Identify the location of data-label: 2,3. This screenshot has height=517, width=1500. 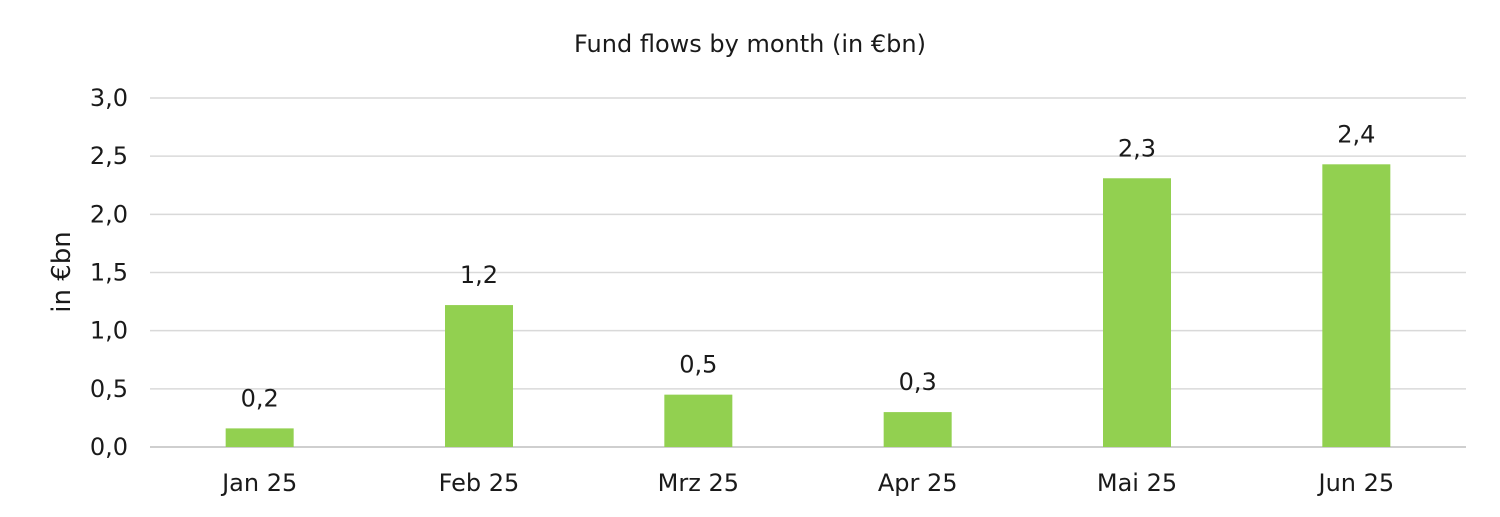
(1137, 148).